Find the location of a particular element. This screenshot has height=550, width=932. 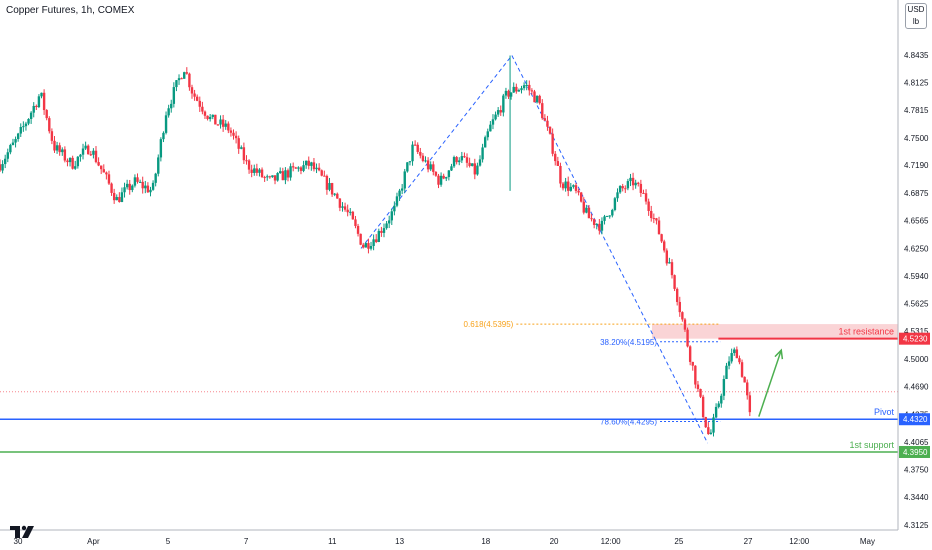

price-tick-label: 4.5625 is located at coordinates (916, 304).